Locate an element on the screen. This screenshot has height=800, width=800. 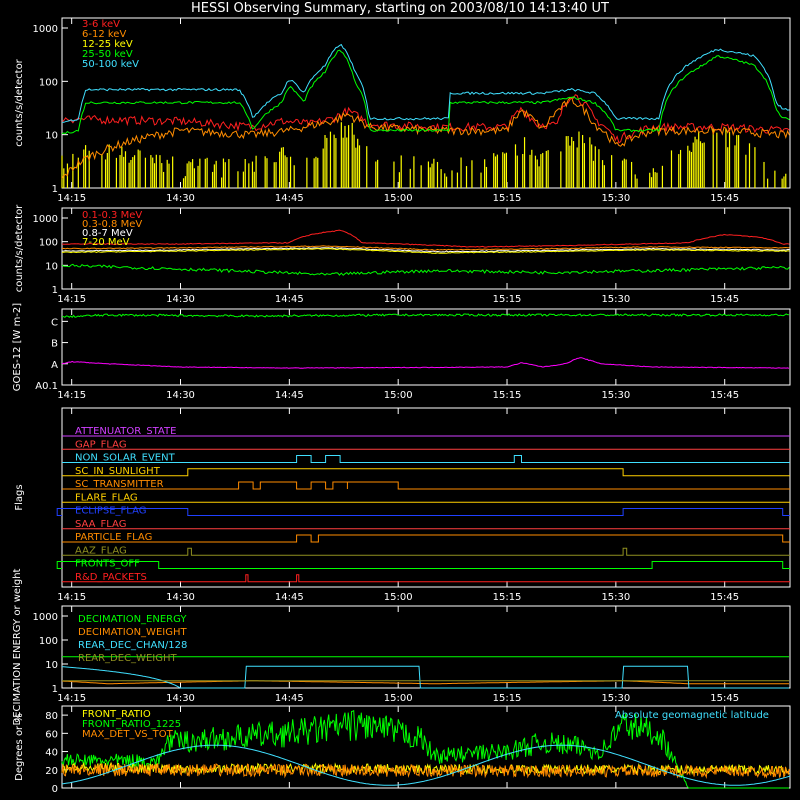
decimation-y-tick-label: 100 is located at coordinates (48, 641).